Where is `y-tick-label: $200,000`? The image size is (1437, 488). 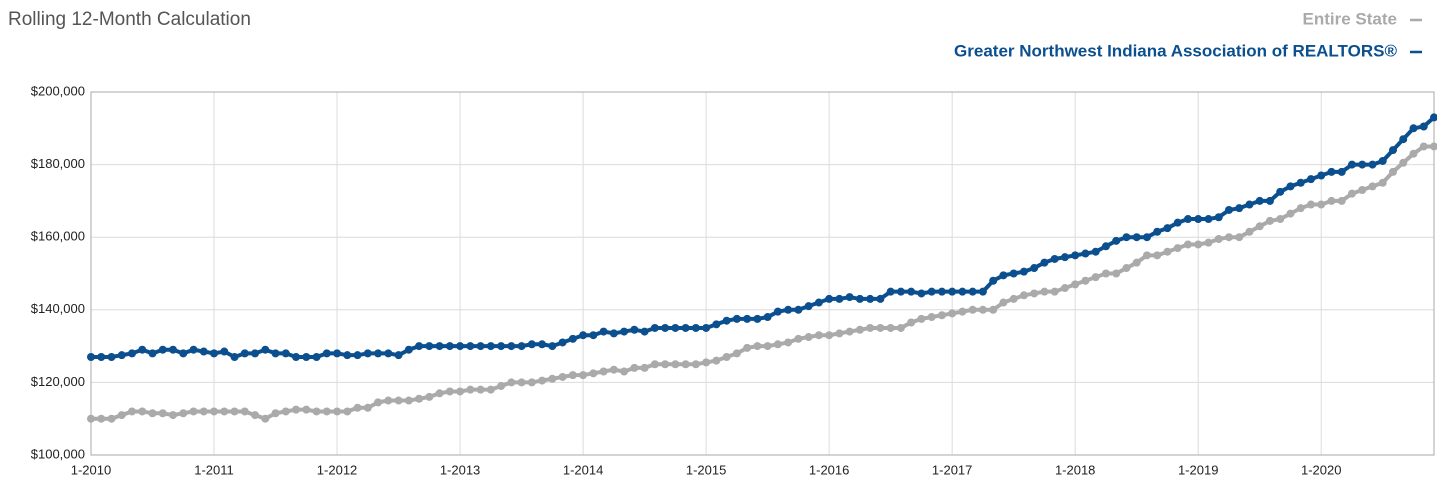
y-tick-label: $200,000 is located at coordinates (58, 90).